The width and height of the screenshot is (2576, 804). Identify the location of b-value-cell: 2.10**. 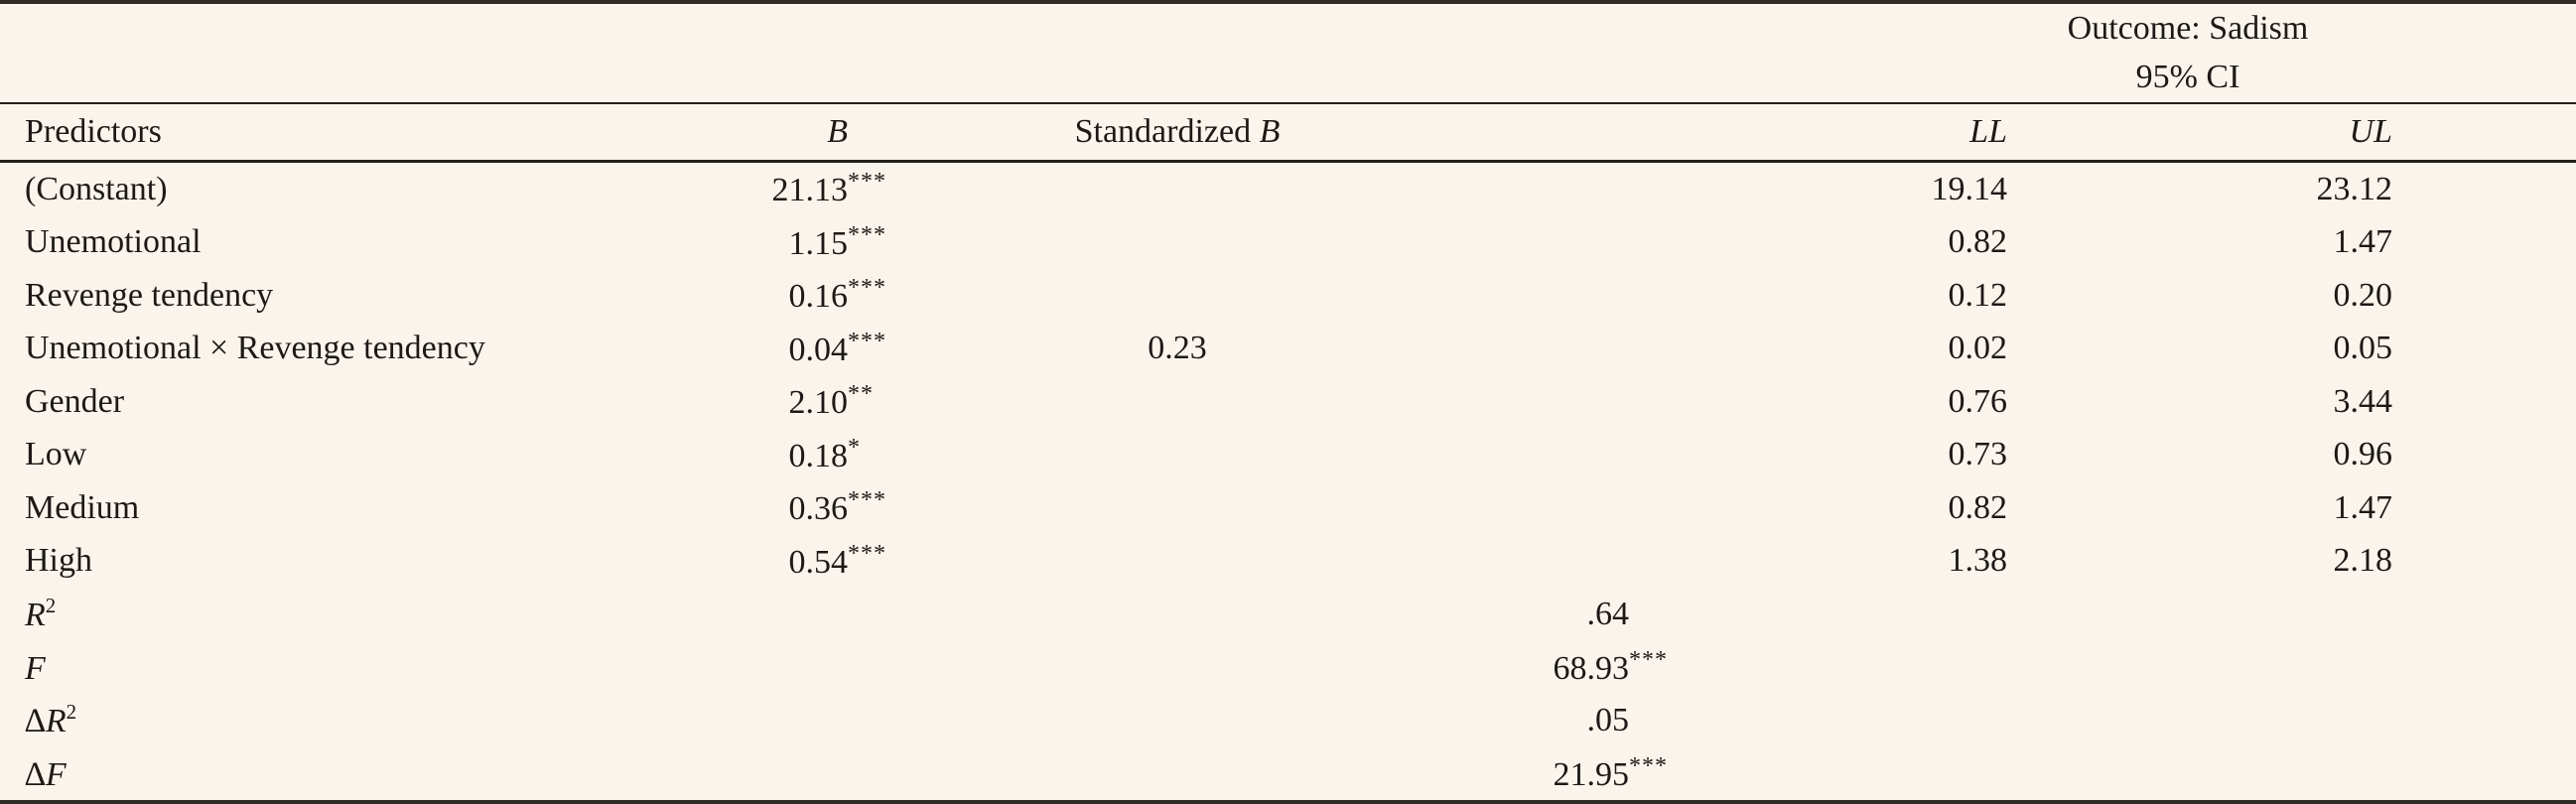
(831, 401).